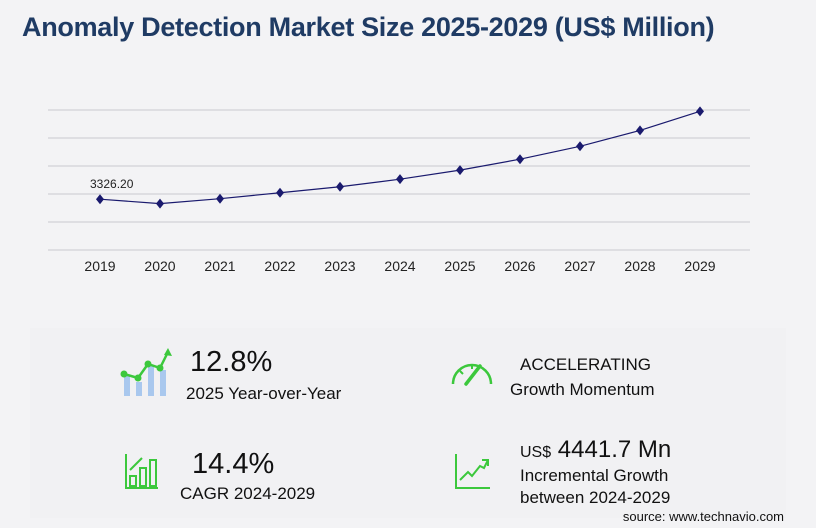 The width and height of the screenshot is (816, 528). Describe the element at coordinates (248, 493) in the screenshot. I see `cagr-label: CAGR 2024-2029` at that location.